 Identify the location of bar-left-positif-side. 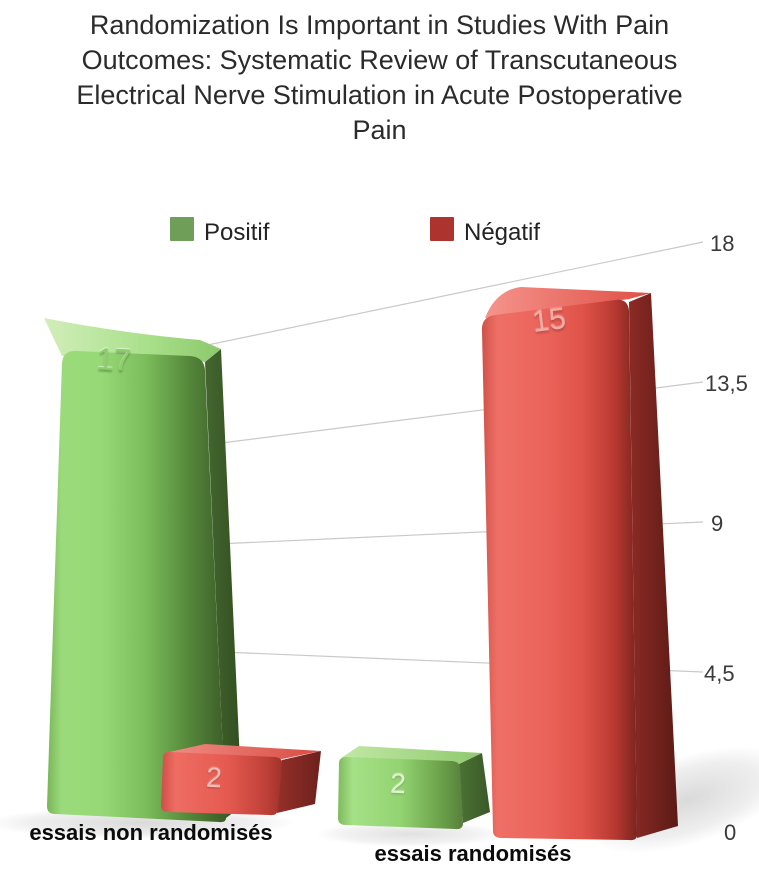
(223, 583).